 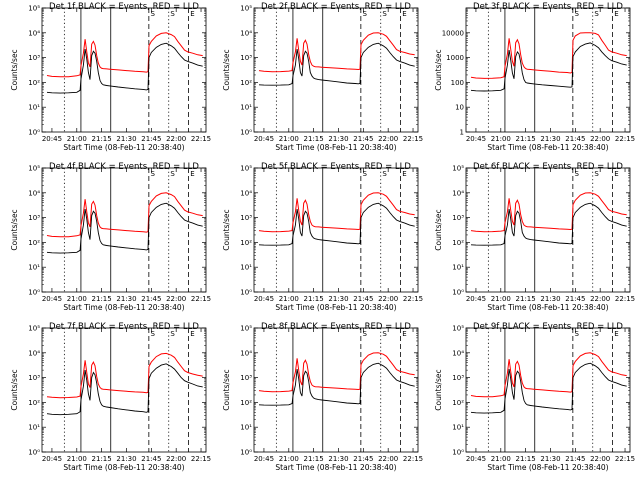 I want to click on y-tick-label: 10000, so click(x=453, y=33).